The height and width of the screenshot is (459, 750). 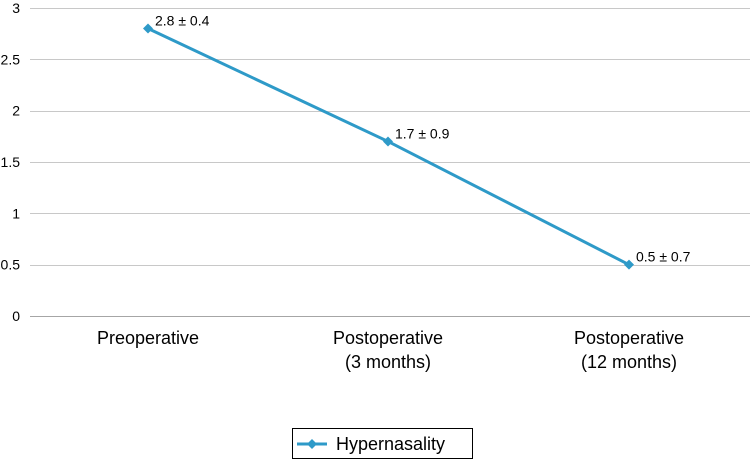 What do you see at coordinates (629, 350) in the screenshot?
I see `x-category-label: Postoperative (12 months)` at bounding box center [629, 350].